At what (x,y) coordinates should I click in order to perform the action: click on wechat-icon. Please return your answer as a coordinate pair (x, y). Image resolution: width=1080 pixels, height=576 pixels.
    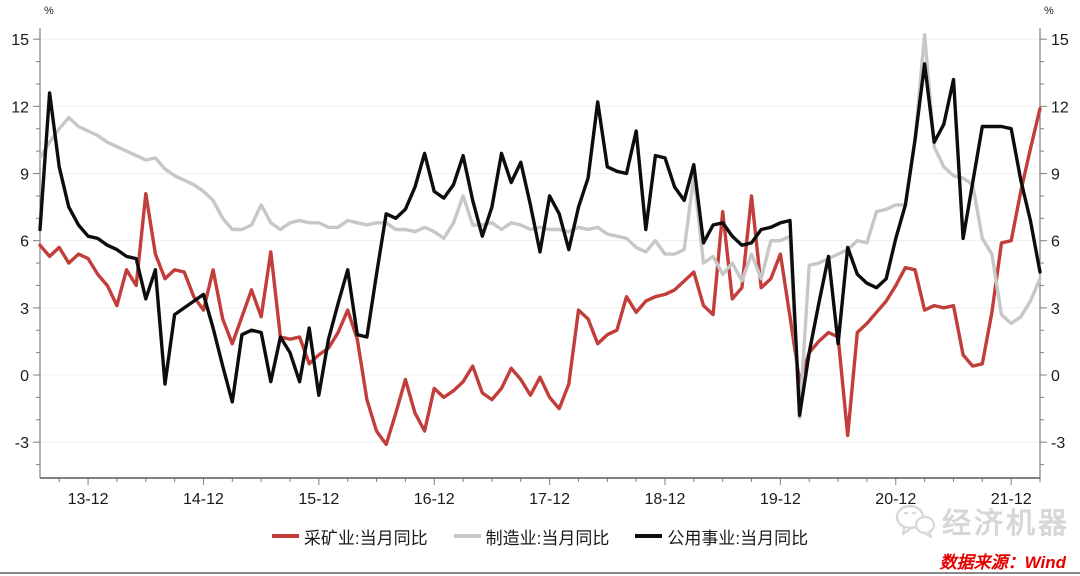
    Looking at the image, I should click on (915, 521).